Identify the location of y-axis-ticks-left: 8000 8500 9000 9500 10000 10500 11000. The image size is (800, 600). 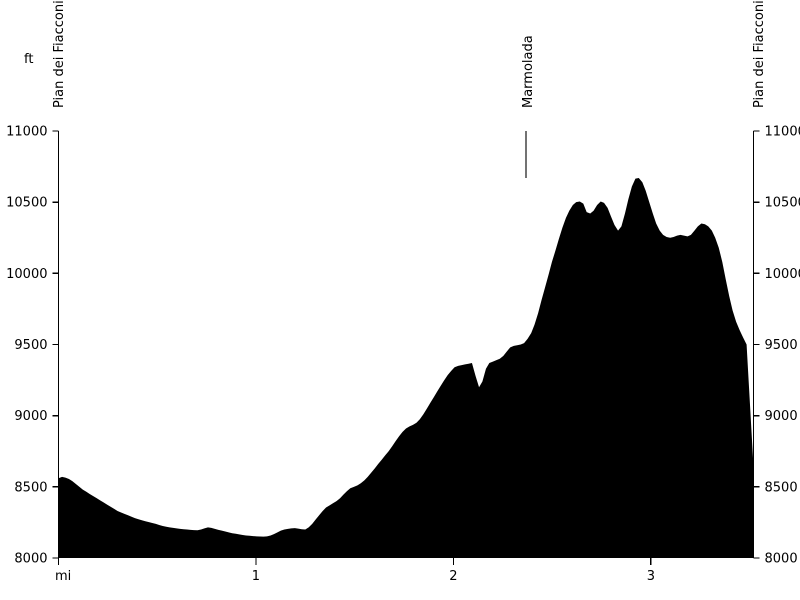
(32, 346).